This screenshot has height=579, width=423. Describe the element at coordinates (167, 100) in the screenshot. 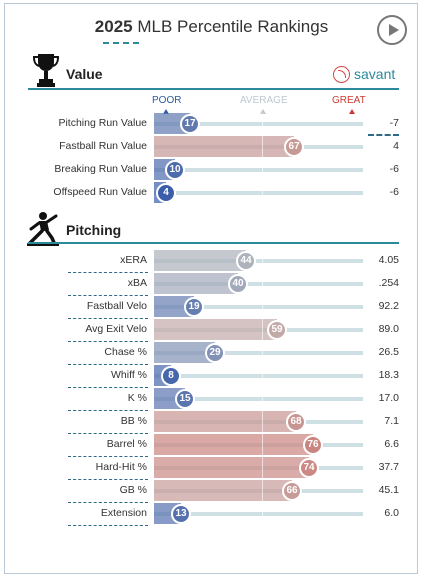

I see `scale-poor: POOR` at that location.